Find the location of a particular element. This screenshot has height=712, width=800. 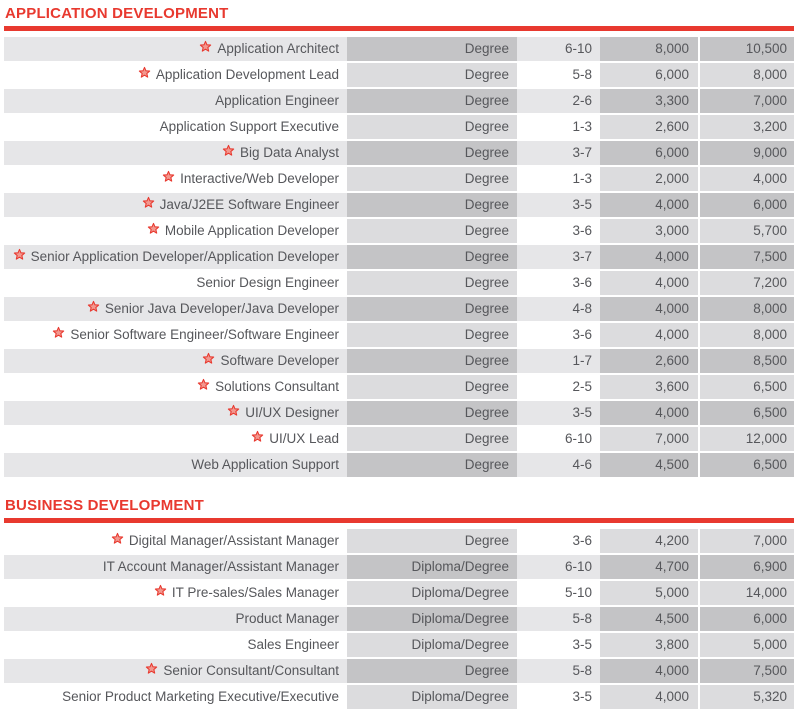

role-cell: Senior Java Developer/Java Developer is located at coordinates (175, 309).